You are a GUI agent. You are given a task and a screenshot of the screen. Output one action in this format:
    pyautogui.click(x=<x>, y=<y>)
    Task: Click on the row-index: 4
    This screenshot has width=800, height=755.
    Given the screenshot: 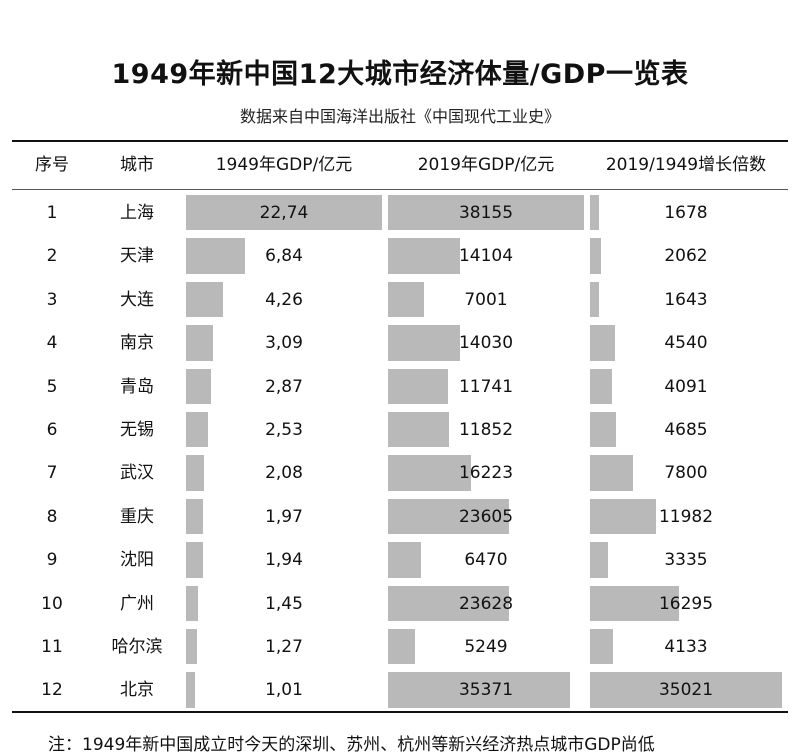 What is the action you would take?
    pyautogui.click(x=52, y=343)
    